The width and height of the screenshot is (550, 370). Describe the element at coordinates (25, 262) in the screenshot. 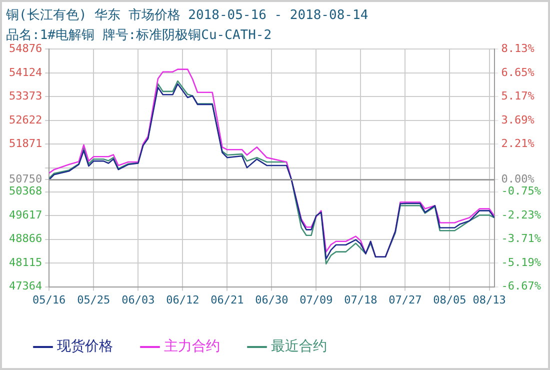

I see `y-tick-label: 48115` at that location.